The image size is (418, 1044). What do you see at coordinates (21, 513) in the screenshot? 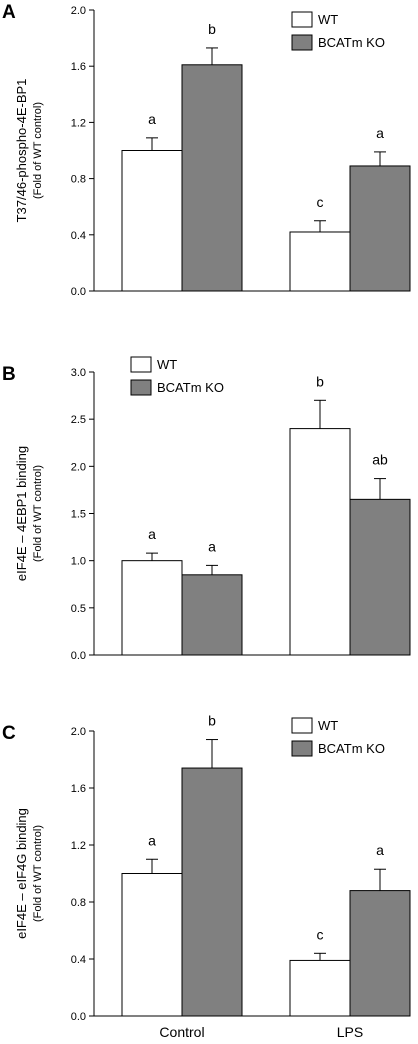
I see `y-axis-label: eIF4E – 4EBP1 binding` at bounding box center [21, 513].